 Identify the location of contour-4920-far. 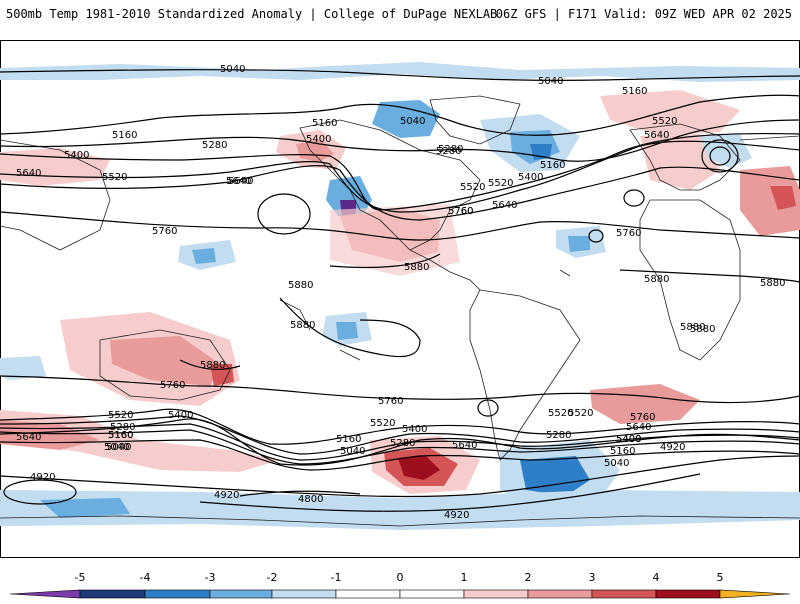
(450, 492).